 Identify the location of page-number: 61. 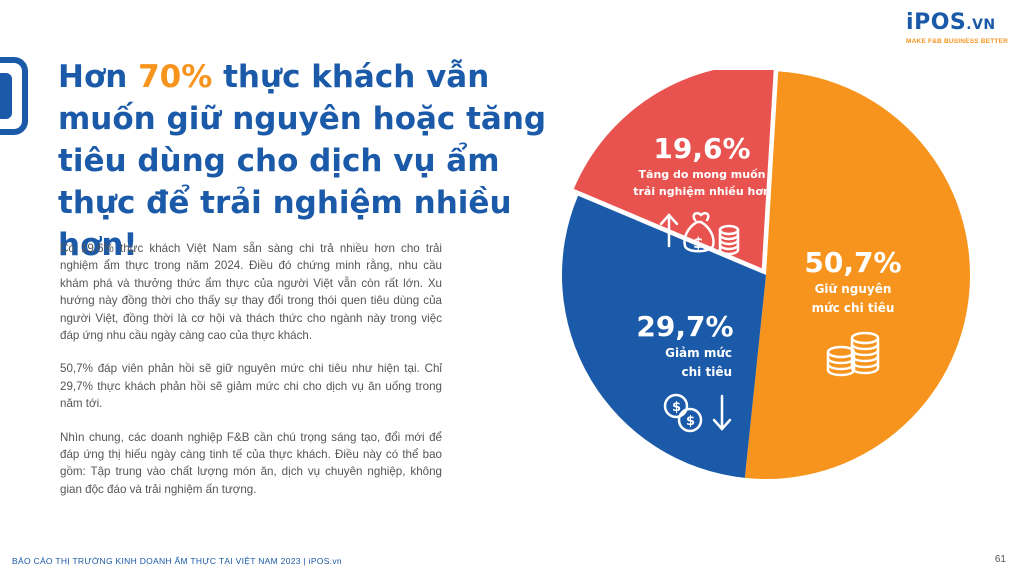
(1000, 559).